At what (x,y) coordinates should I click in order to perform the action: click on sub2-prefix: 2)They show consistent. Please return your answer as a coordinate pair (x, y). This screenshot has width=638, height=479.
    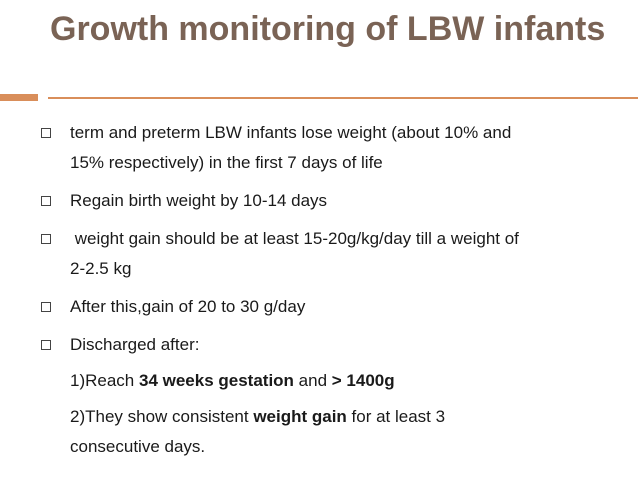
    Looking at the image, I should click on (162, 416).